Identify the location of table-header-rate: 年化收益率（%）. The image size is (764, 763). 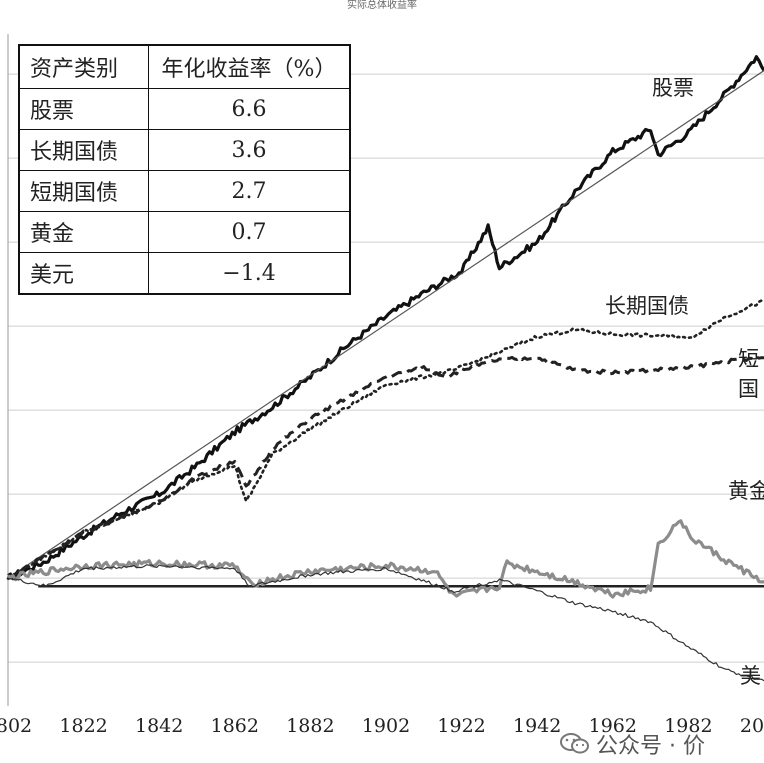
(249, 66).